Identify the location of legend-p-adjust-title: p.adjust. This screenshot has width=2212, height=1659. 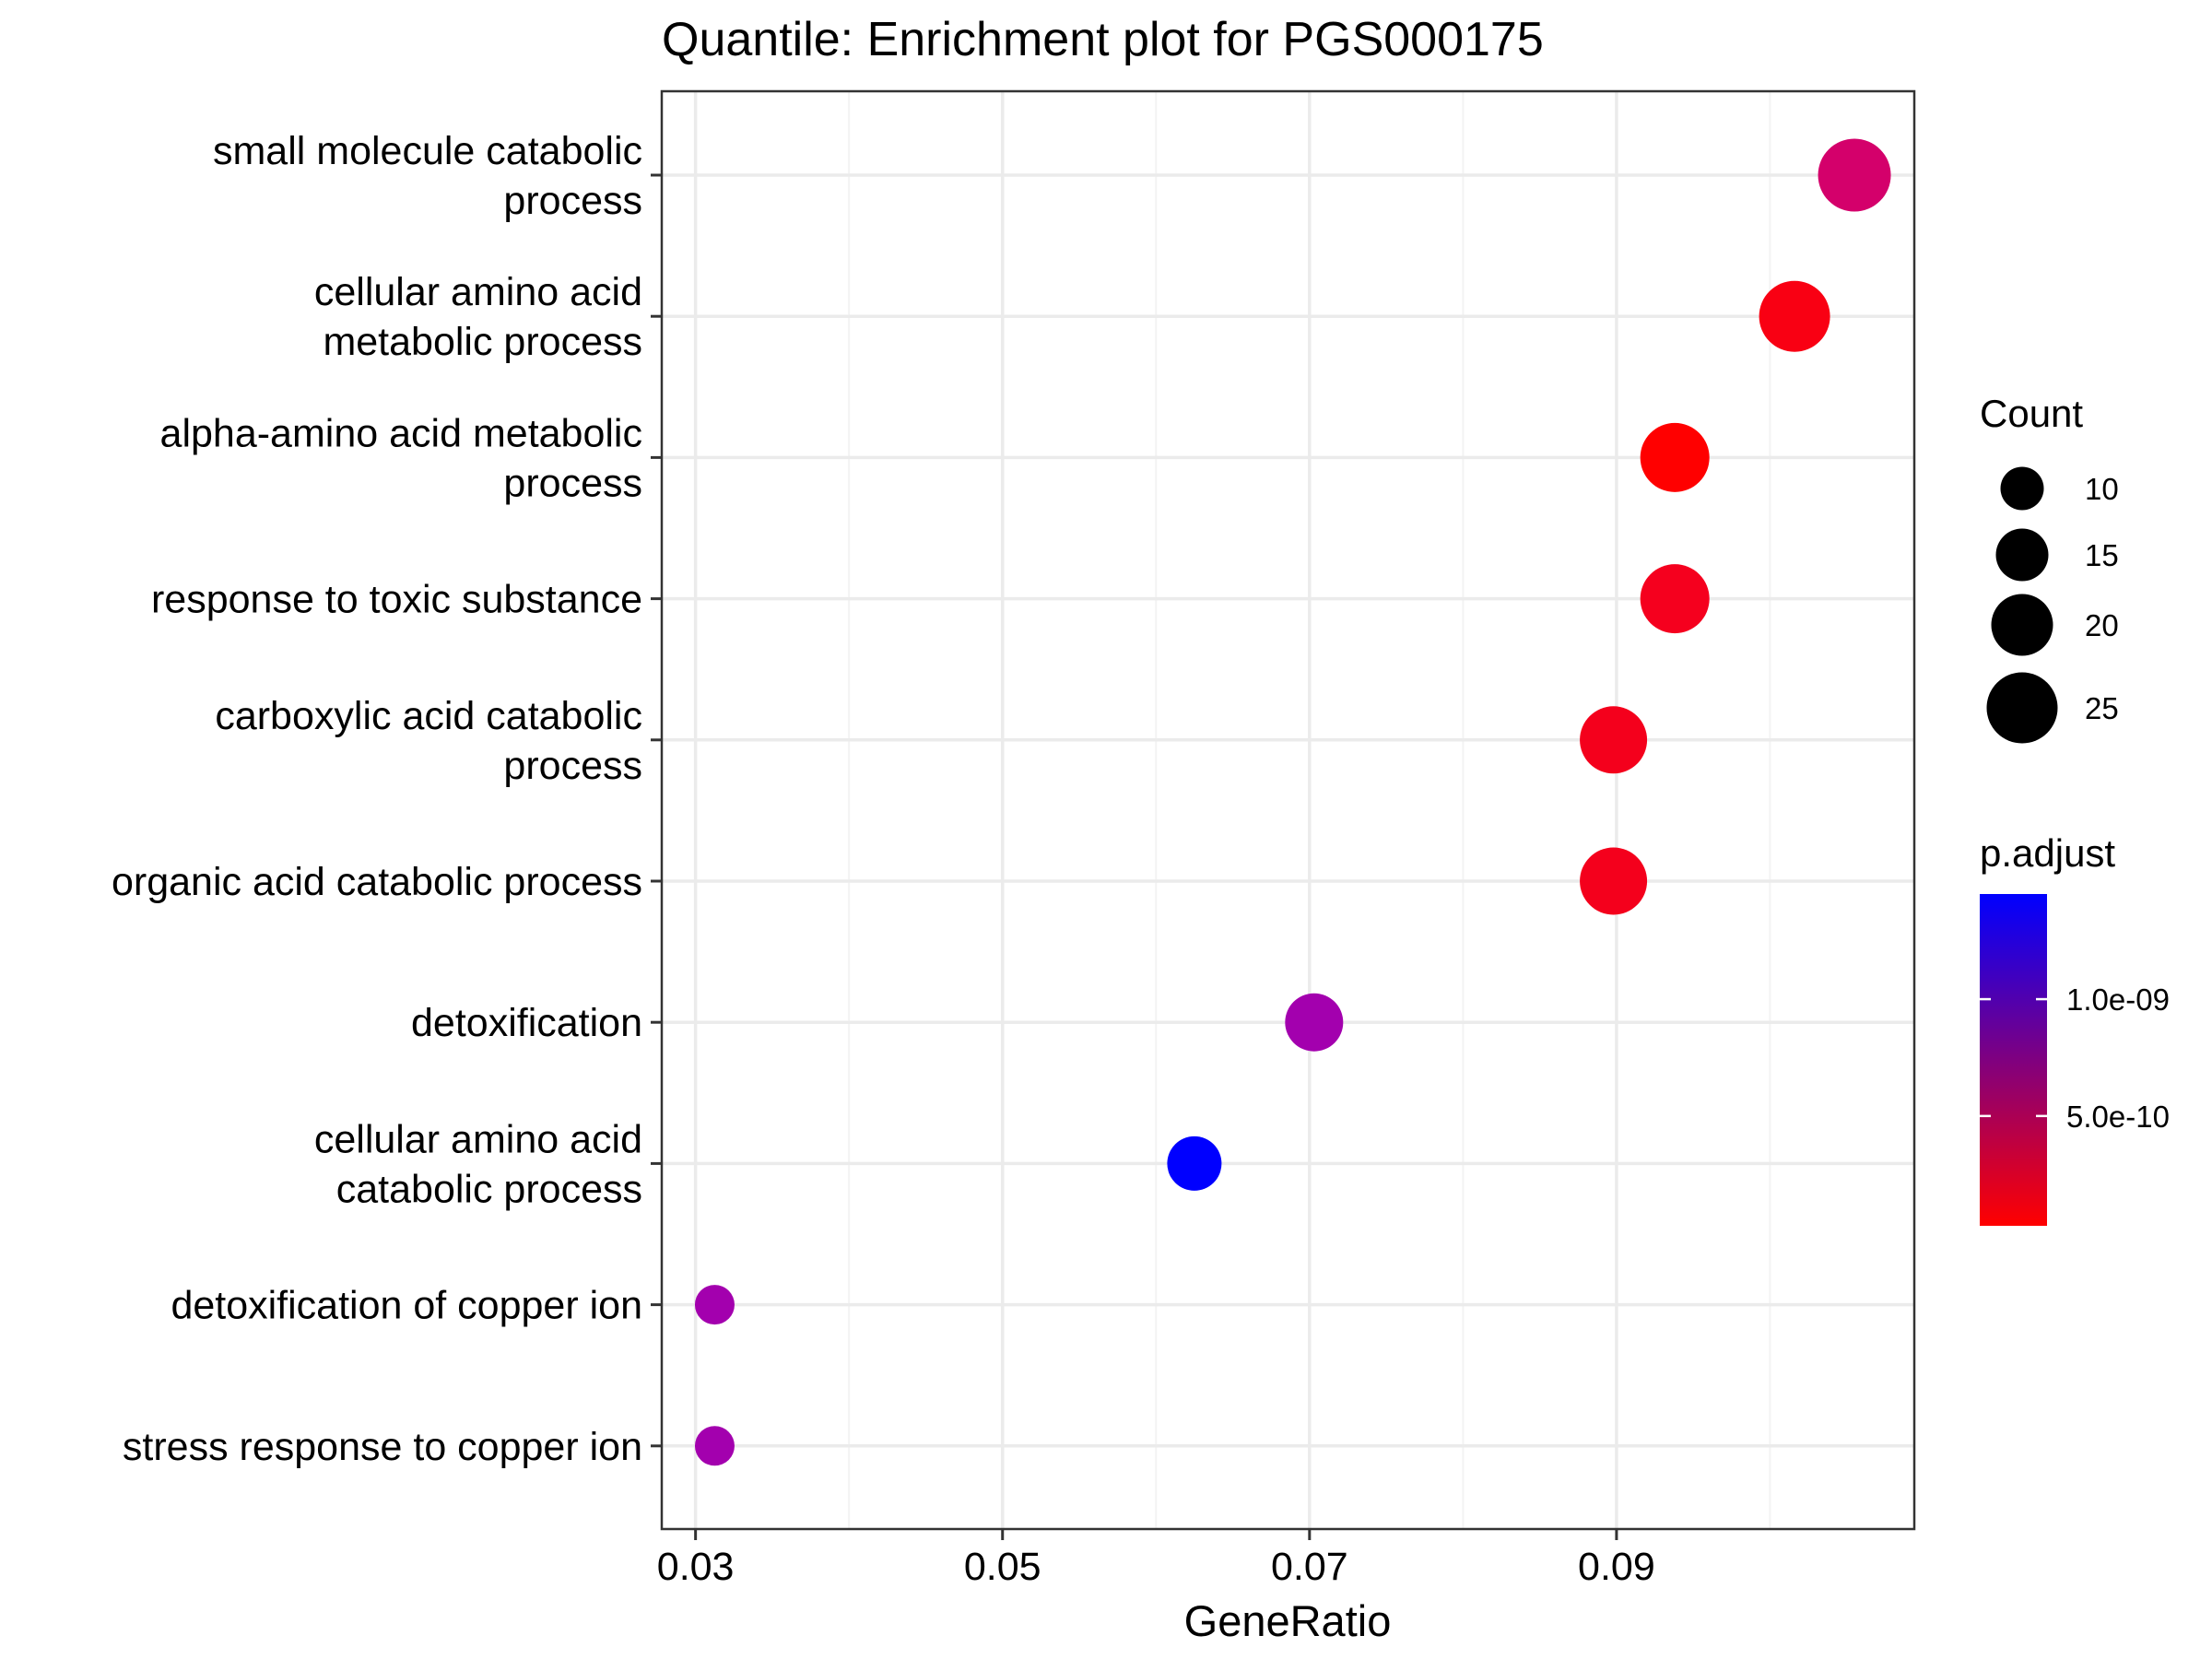
(2047, 853).